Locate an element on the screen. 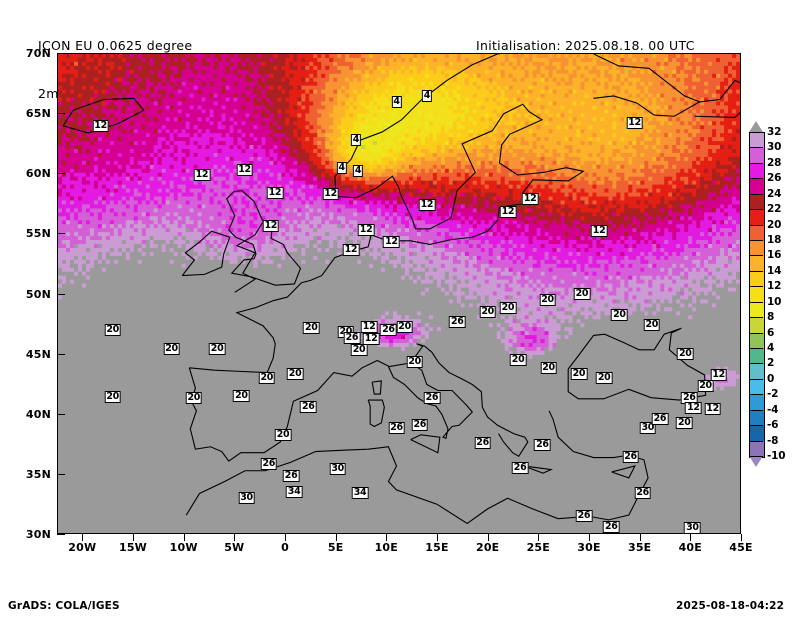 This screenshot has height=618, width=800. x-axis-label: 20E is located at coordinates (488, 547).